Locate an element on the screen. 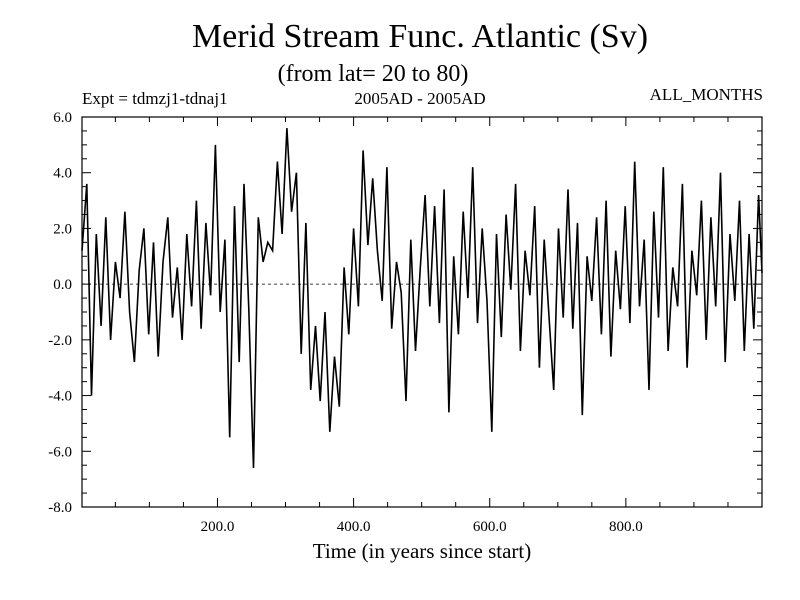  chart-title: Merid Stream Func. Atlantic (Sv) is located at coordinates (420, 36).